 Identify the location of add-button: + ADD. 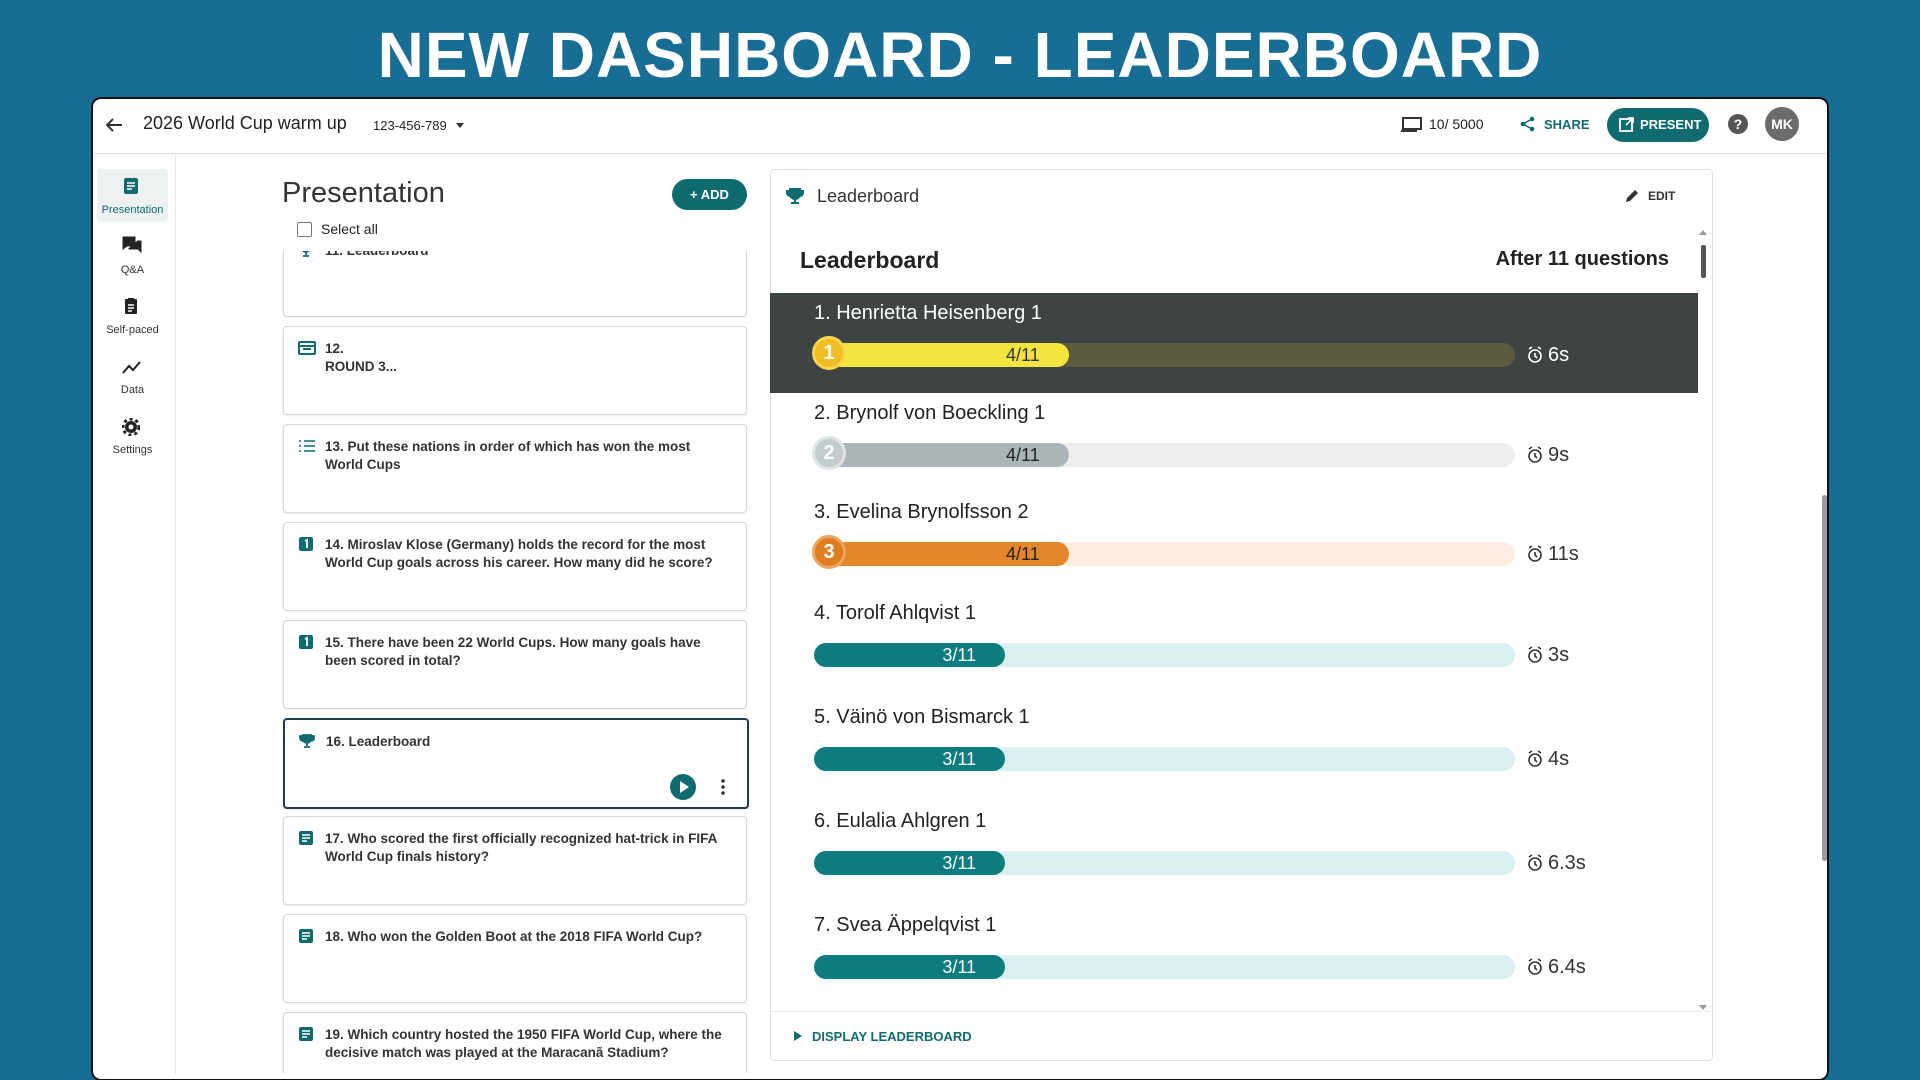
(709, 194).